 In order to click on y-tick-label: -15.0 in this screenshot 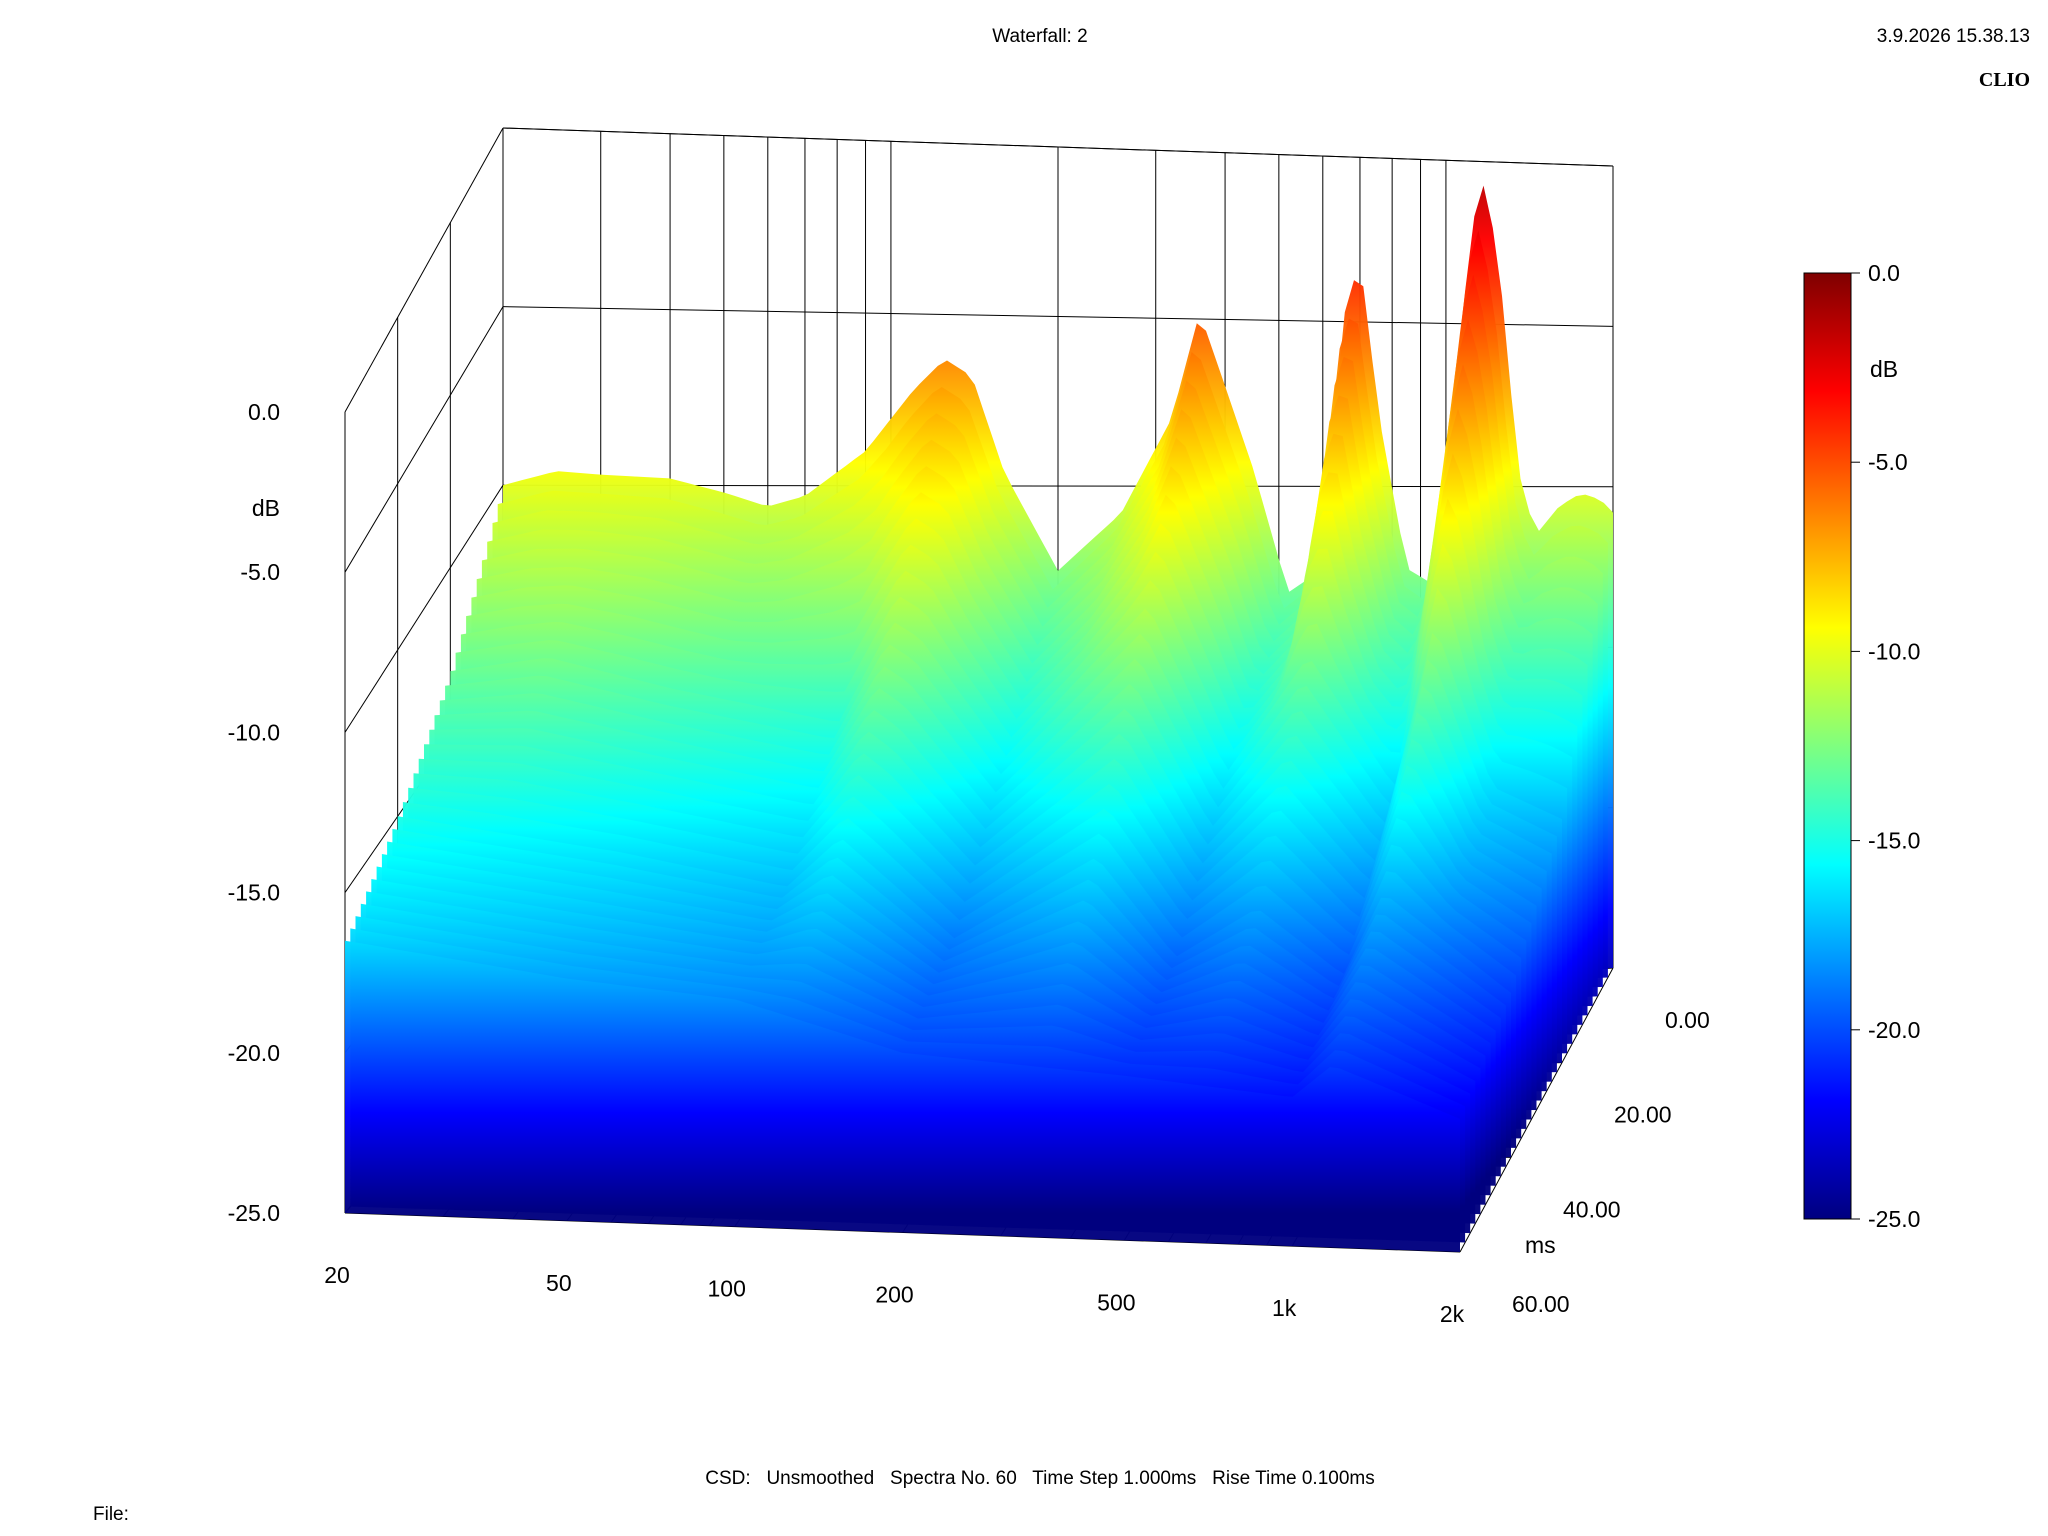, I will do `click(254, 893)`.